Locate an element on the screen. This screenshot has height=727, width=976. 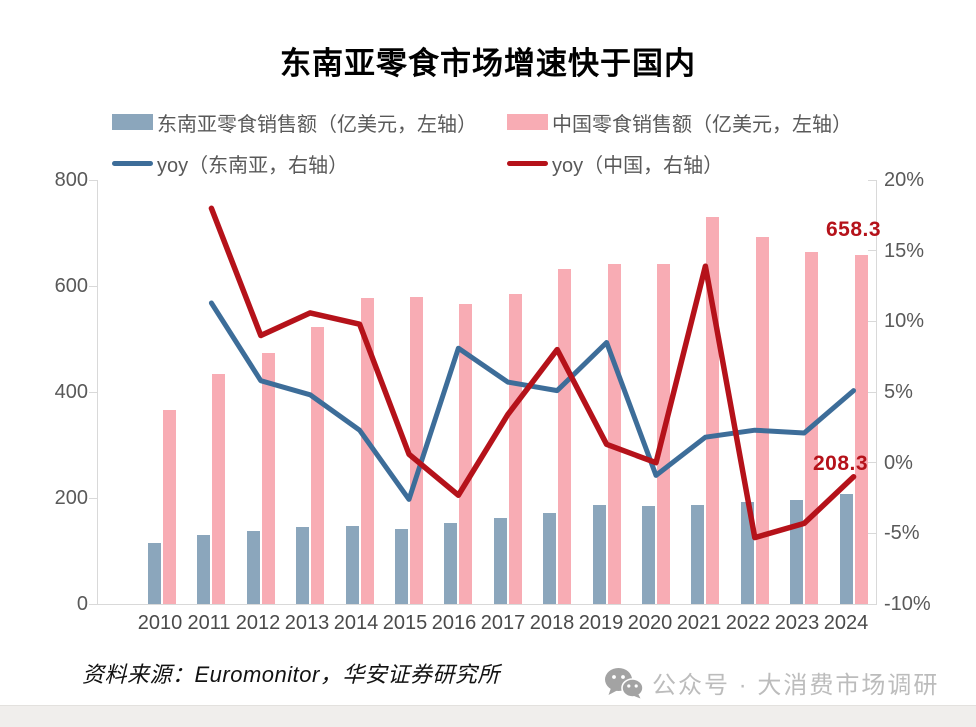
right-axis-tick-label: -5% is located at coordinates (902, 533).